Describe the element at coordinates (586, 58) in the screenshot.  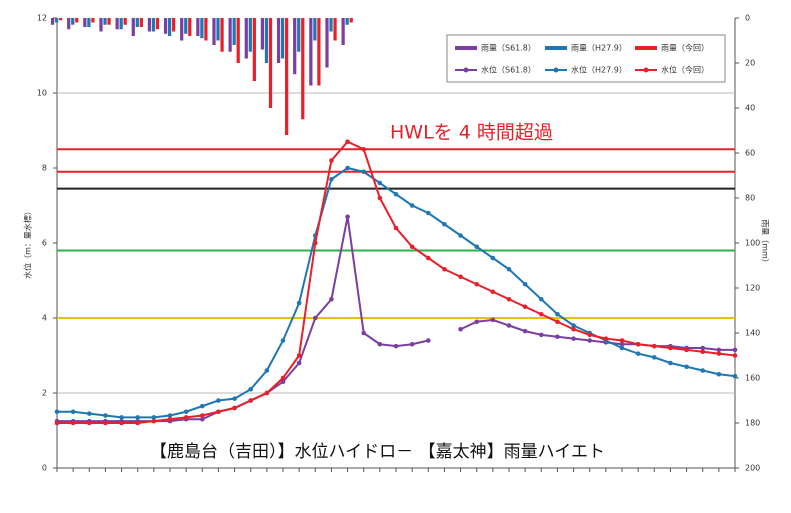
I see `legend-box` at that location.